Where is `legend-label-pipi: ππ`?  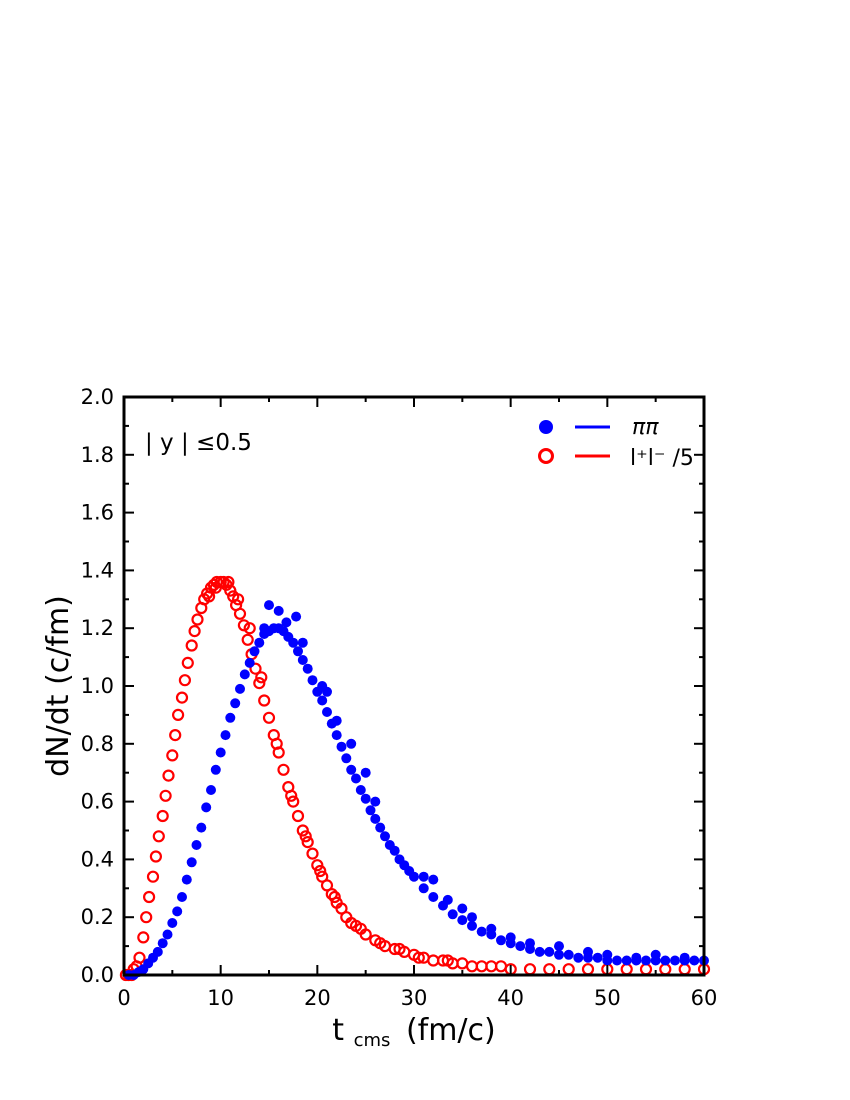
legend-label-pipi: ππ is located at coordinates (645, 427).